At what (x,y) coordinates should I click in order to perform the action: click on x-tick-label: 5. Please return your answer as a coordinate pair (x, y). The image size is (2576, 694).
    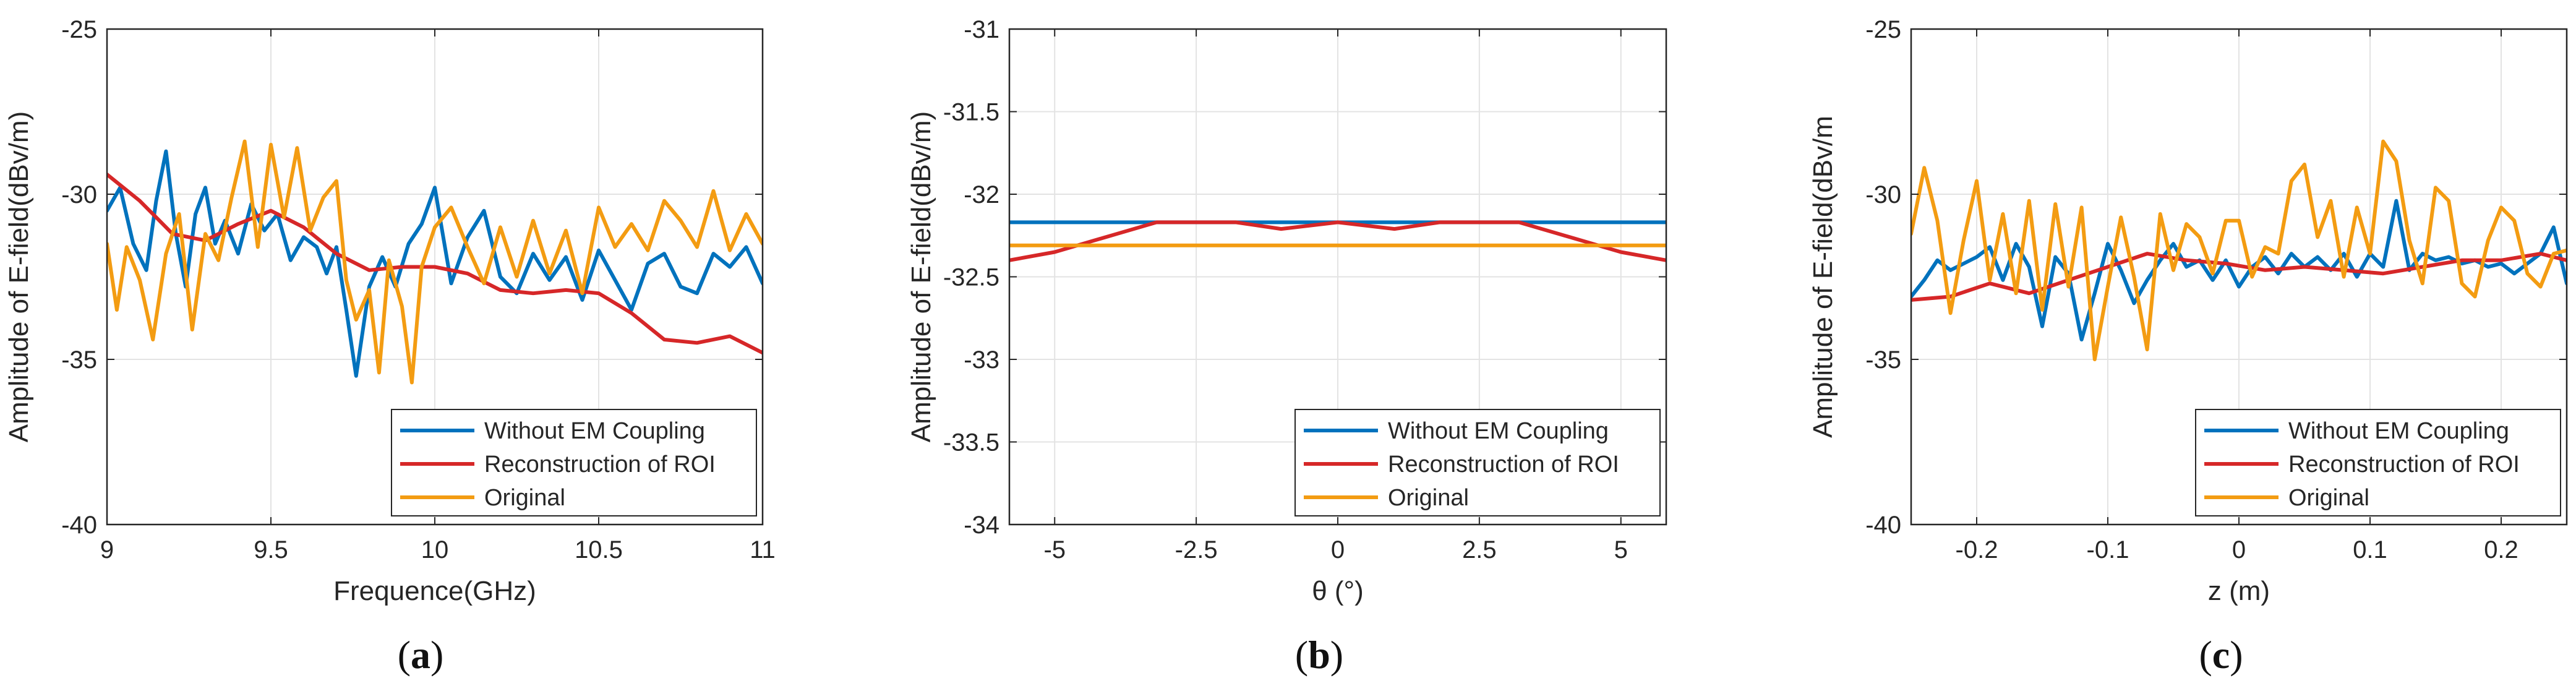
    Looking at the image, I should click on (1621, 549).